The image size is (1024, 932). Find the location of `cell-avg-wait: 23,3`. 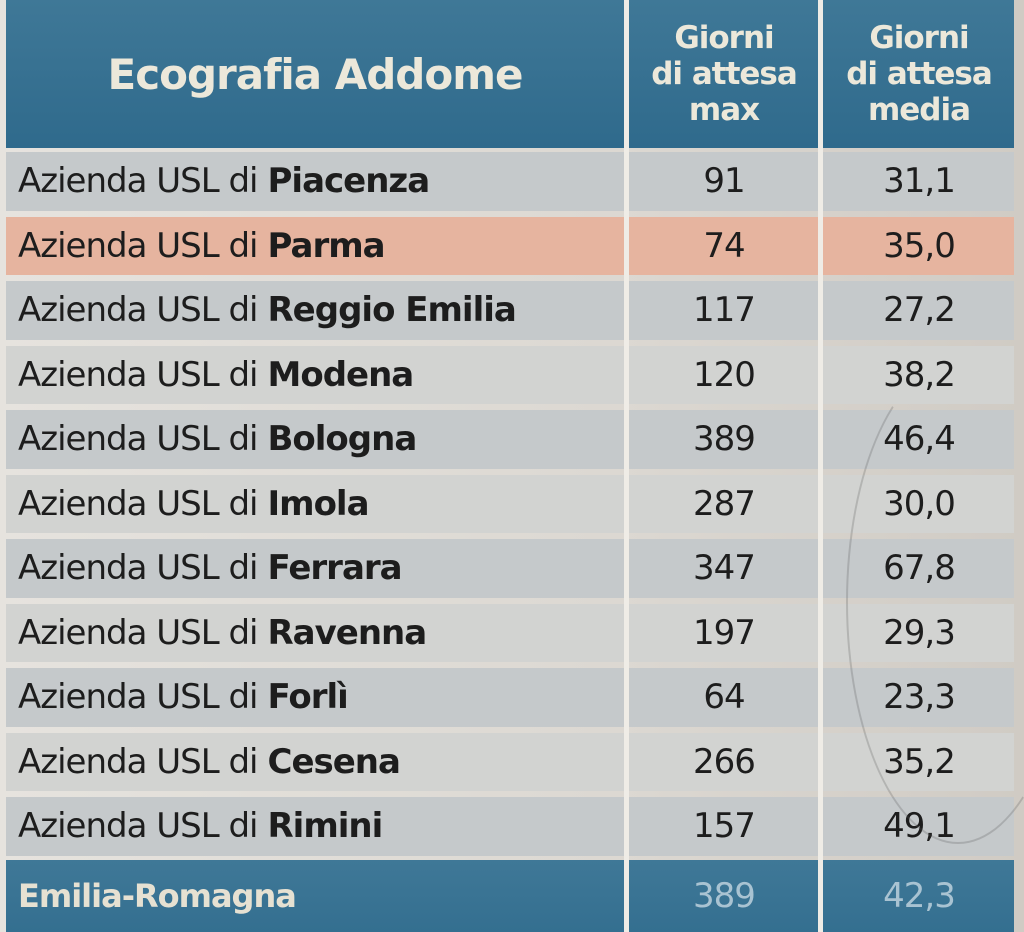

cell-avg-wait: 23,3 is located at coordinates (919, 697).